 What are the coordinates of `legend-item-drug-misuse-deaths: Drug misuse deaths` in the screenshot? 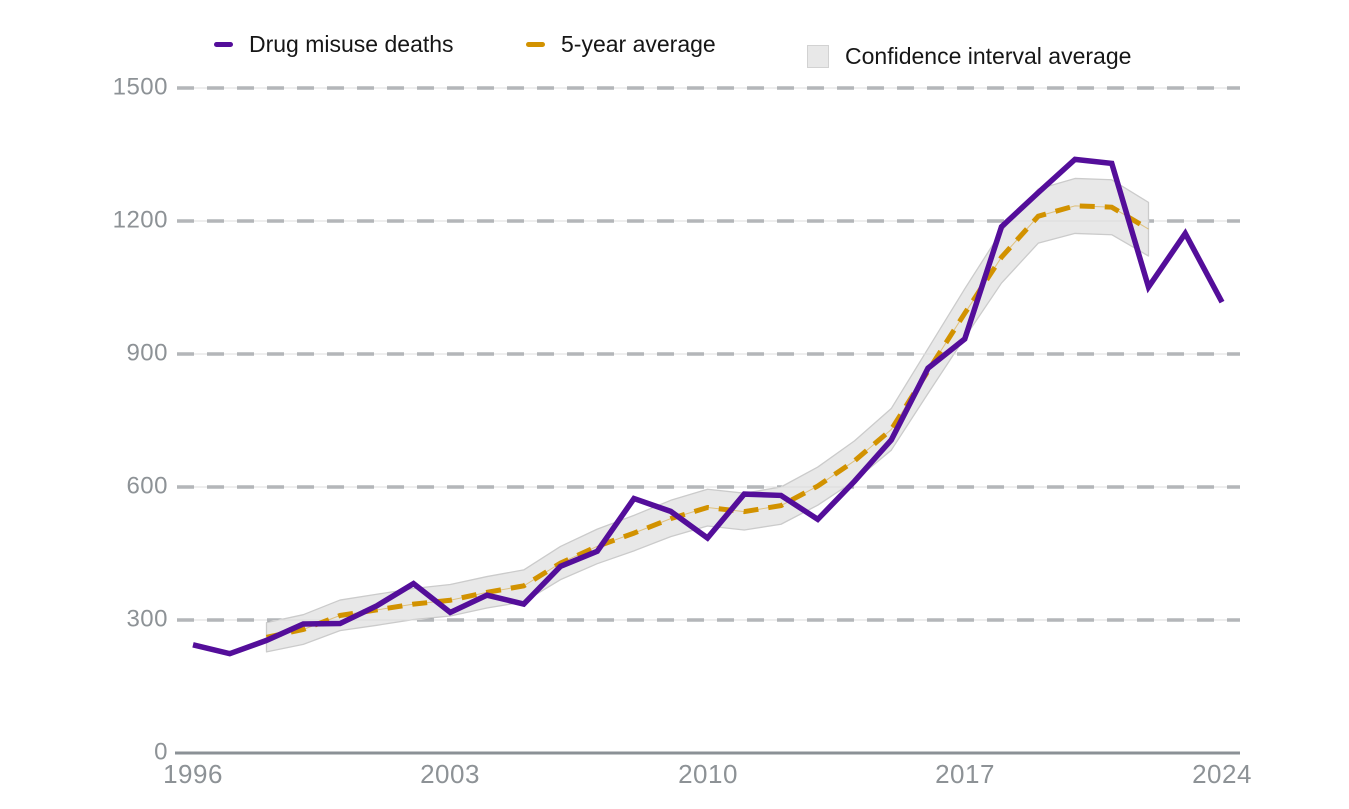 It's located at (334, 44).